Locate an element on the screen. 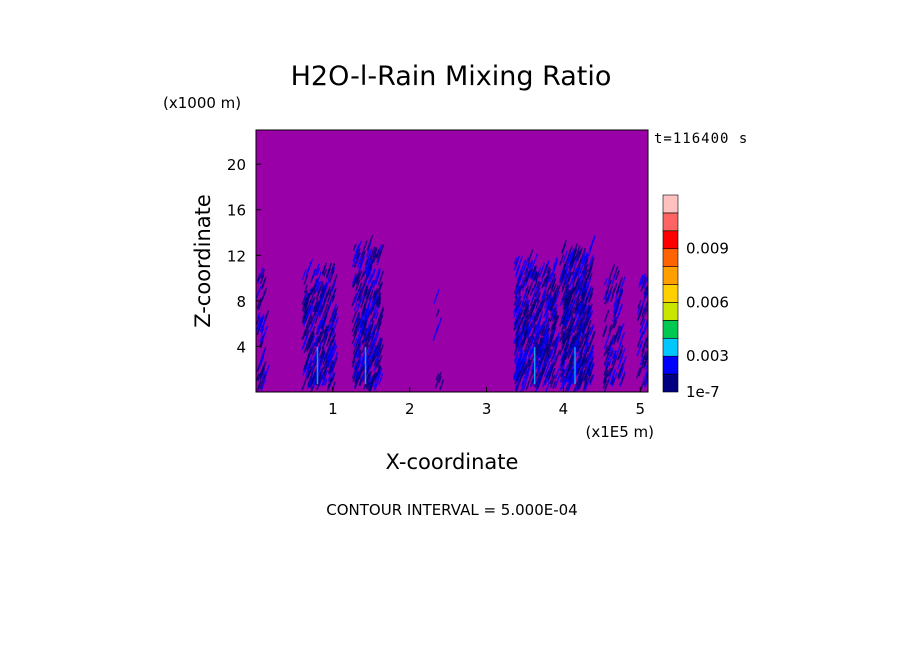 This screenshot has height=654, width=904. y-tick-label: 8 is located at coordinates (241, 302).